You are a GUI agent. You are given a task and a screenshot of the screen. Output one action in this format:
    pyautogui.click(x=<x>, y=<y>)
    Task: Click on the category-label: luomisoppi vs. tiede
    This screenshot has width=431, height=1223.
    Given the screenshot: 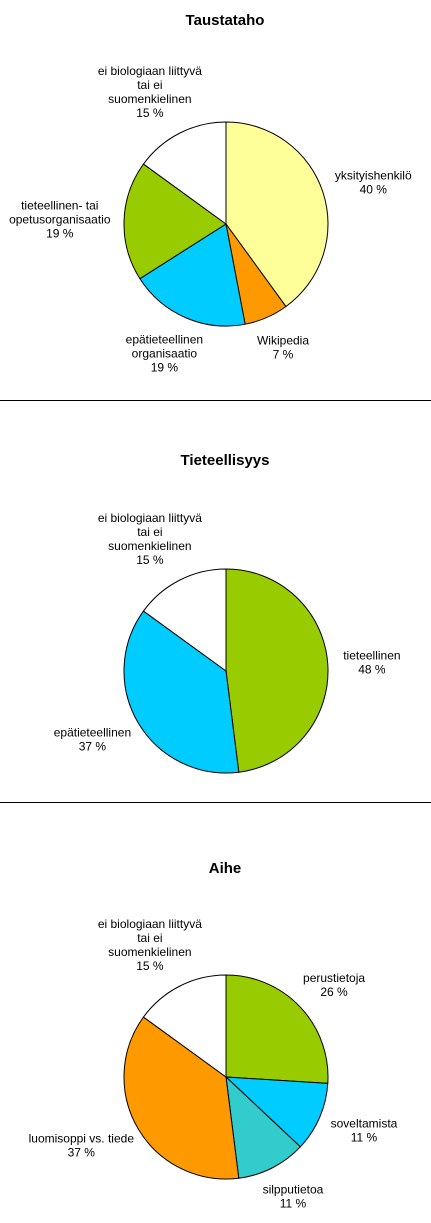 What is the action you would take?
    pyautogui.click(x=82, y=1138)
    